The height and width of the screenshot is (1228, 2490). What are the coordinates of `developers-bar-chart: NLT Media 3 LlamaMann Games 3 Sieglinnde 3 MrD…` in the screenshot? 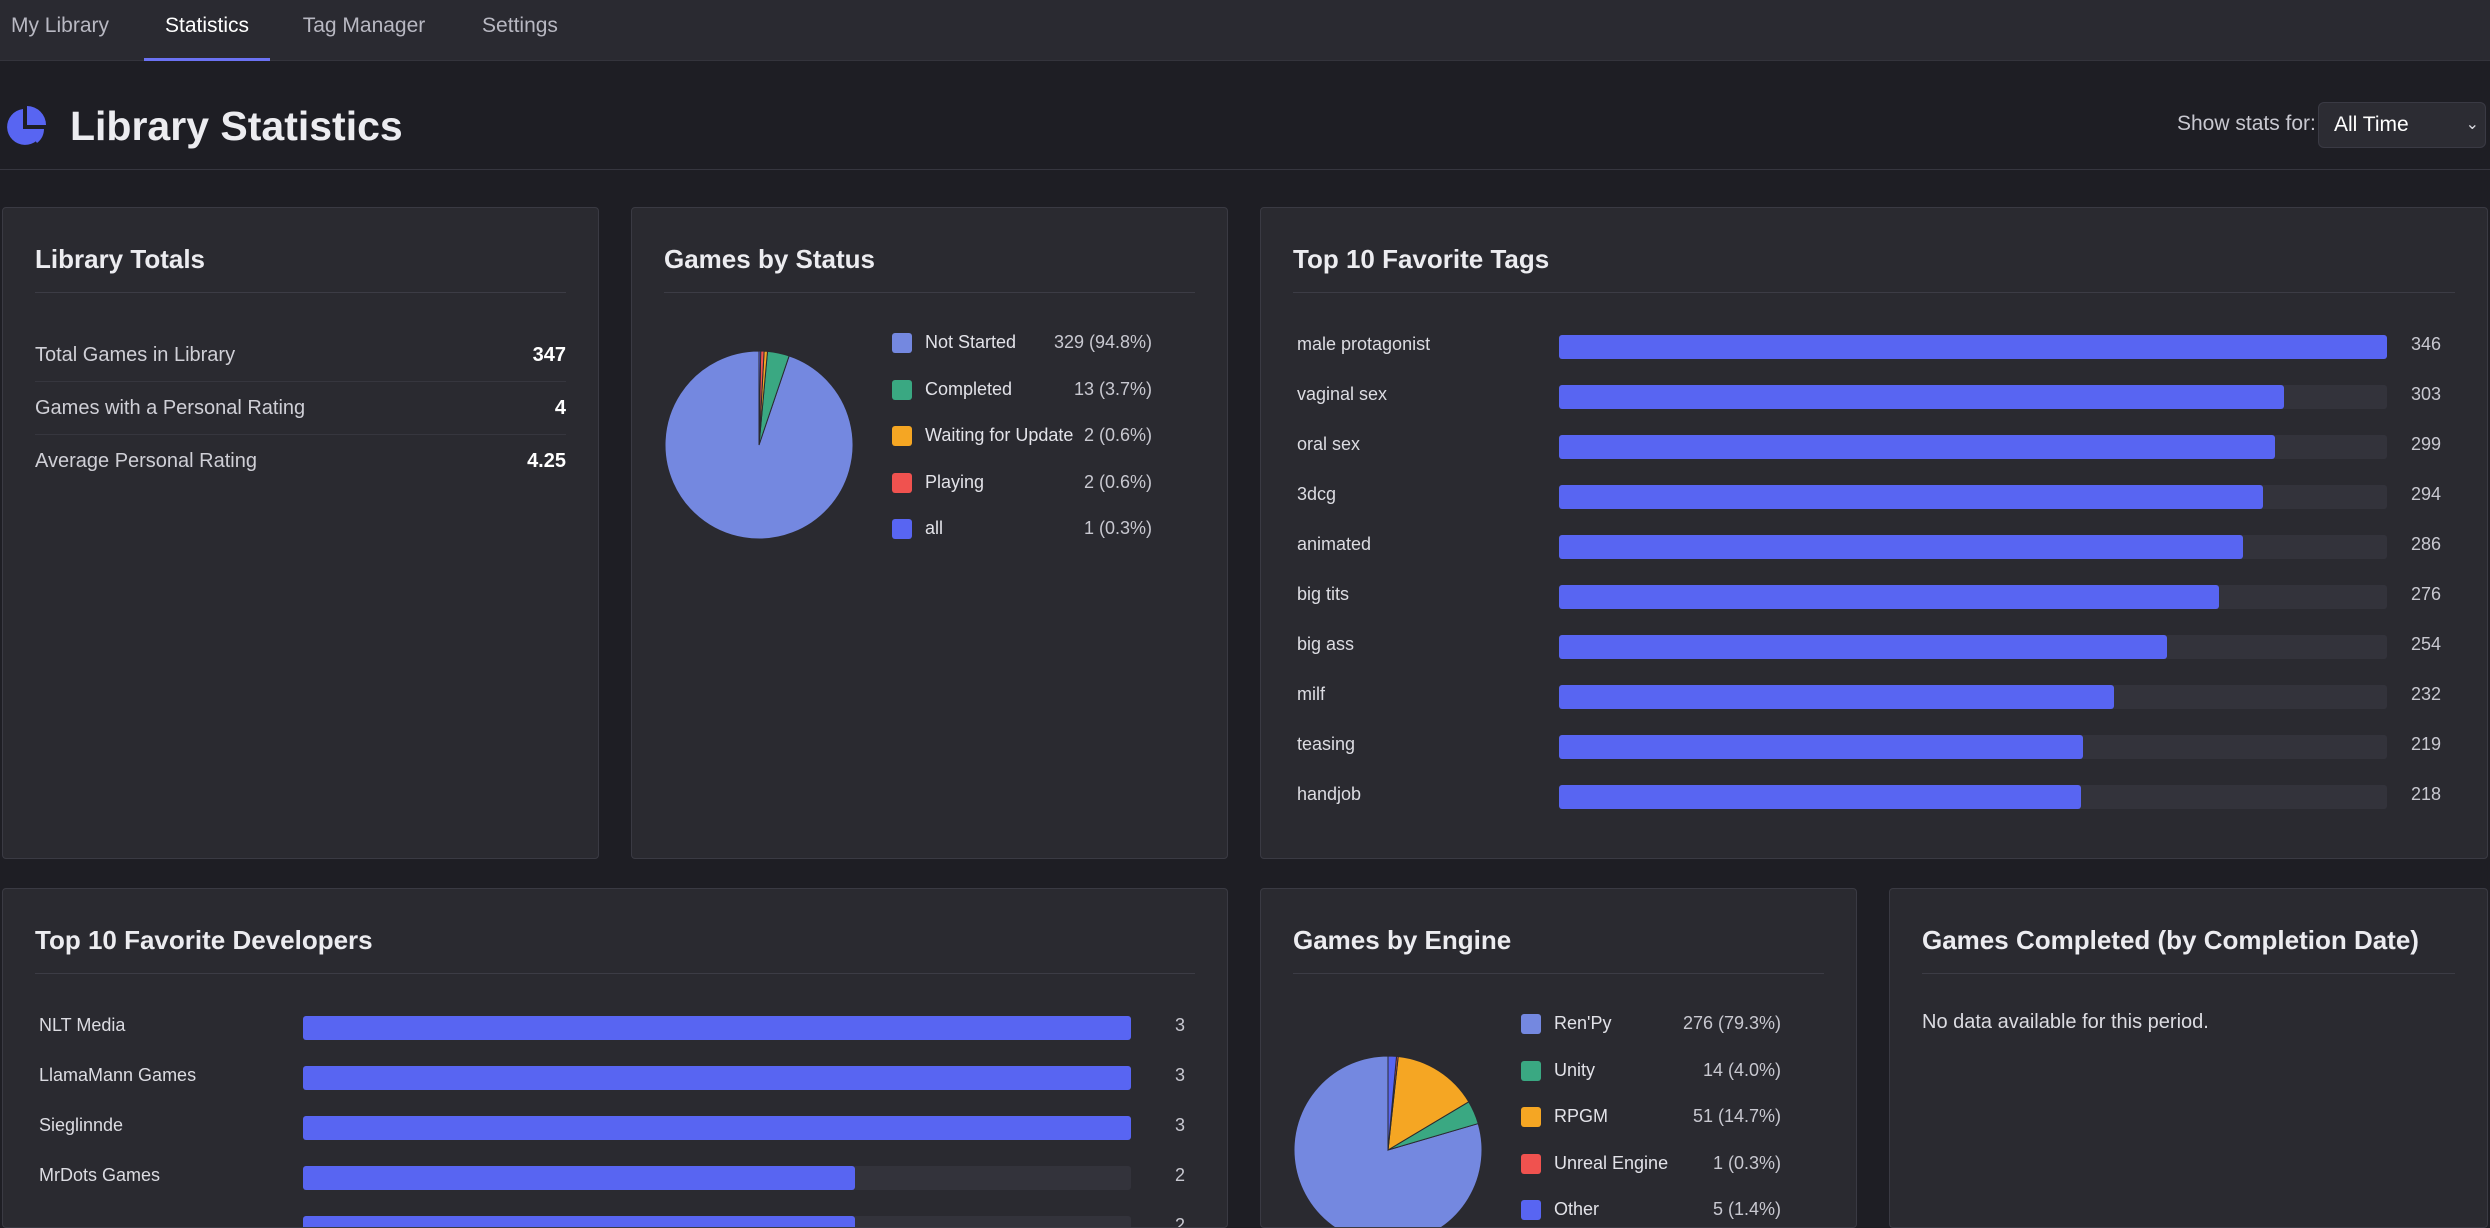 It's located at (625, 1118).